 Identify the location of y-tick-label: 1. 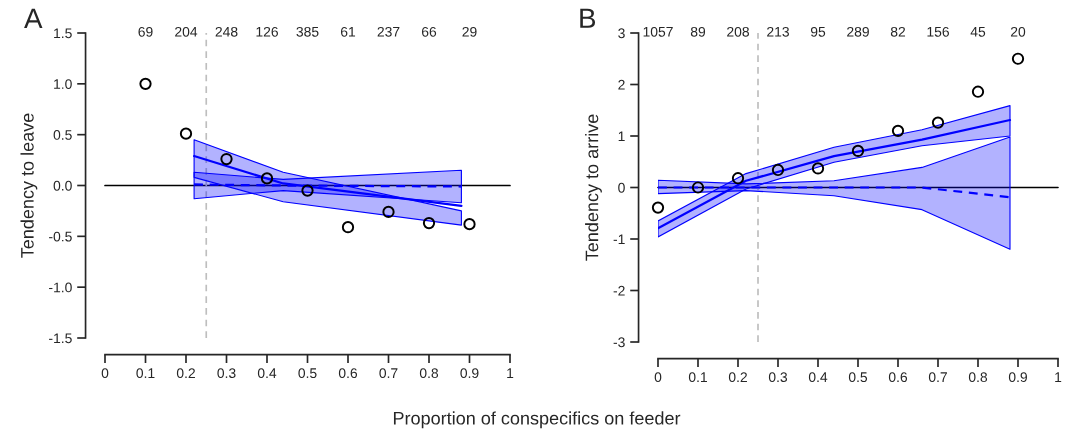
(621, 136).